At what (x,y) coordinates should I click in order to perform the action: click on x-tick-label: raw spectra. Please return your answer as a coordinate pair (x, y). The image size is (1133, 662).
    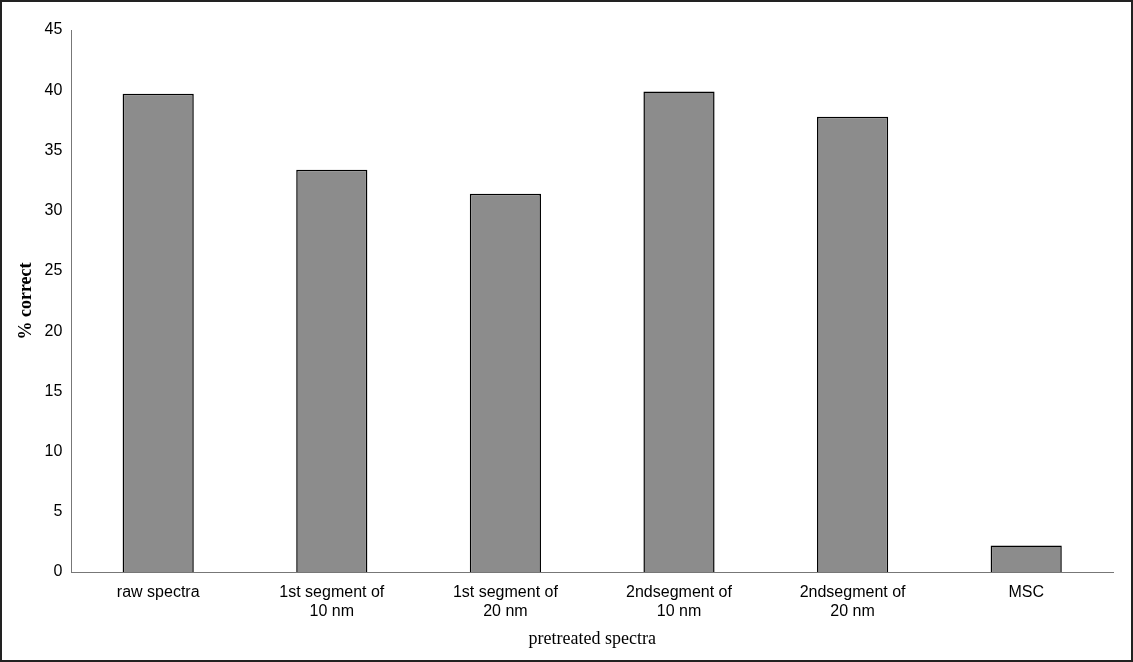
    Looking at the image, I should click on (158, 592).